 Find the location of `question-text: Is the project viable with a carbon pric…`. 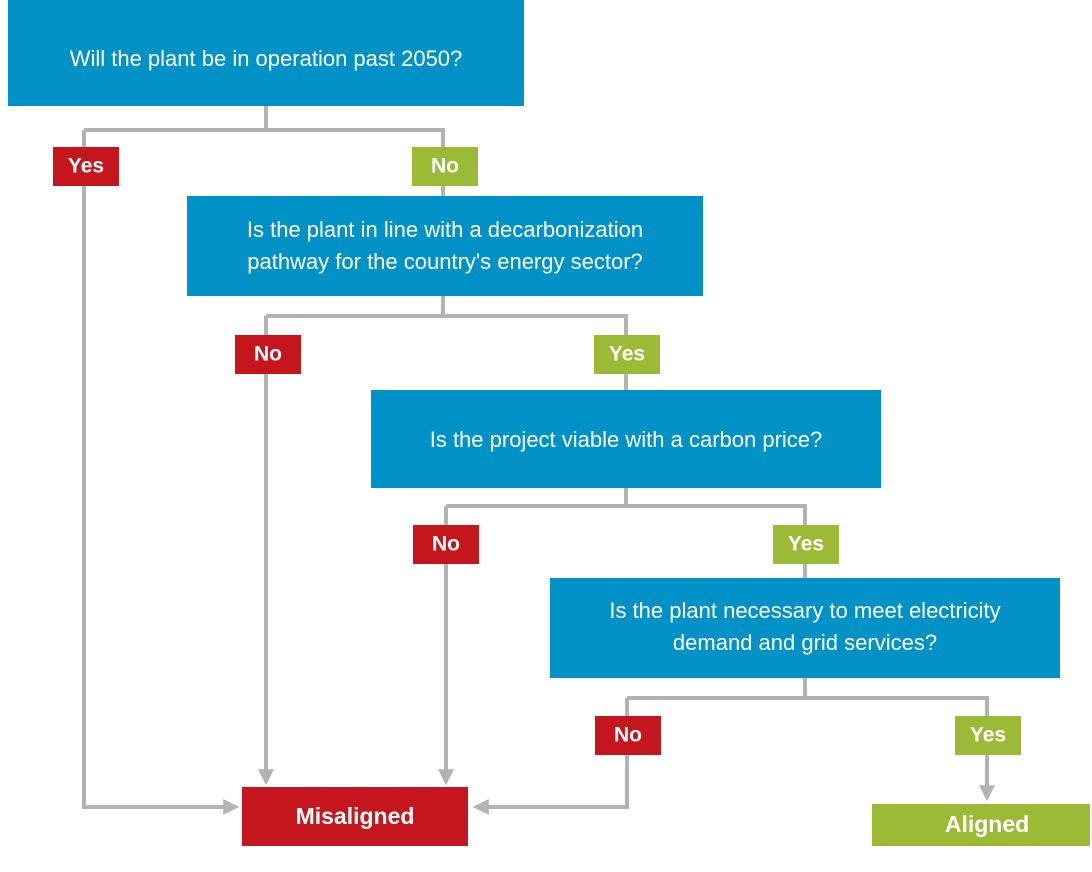

question-text: Is the project viable with a carbon pric… is located at coordinates (626, 439).